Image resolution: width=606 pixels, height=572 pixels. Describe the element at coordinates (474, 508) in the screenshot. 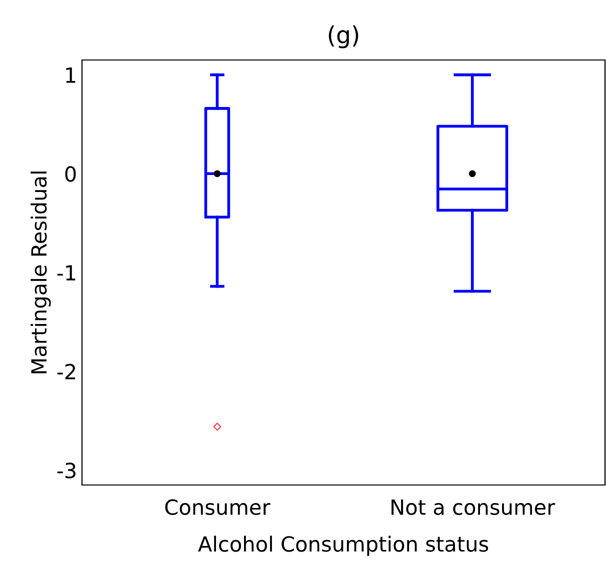

I see `x-tick-label: Not a consumer` at that location.